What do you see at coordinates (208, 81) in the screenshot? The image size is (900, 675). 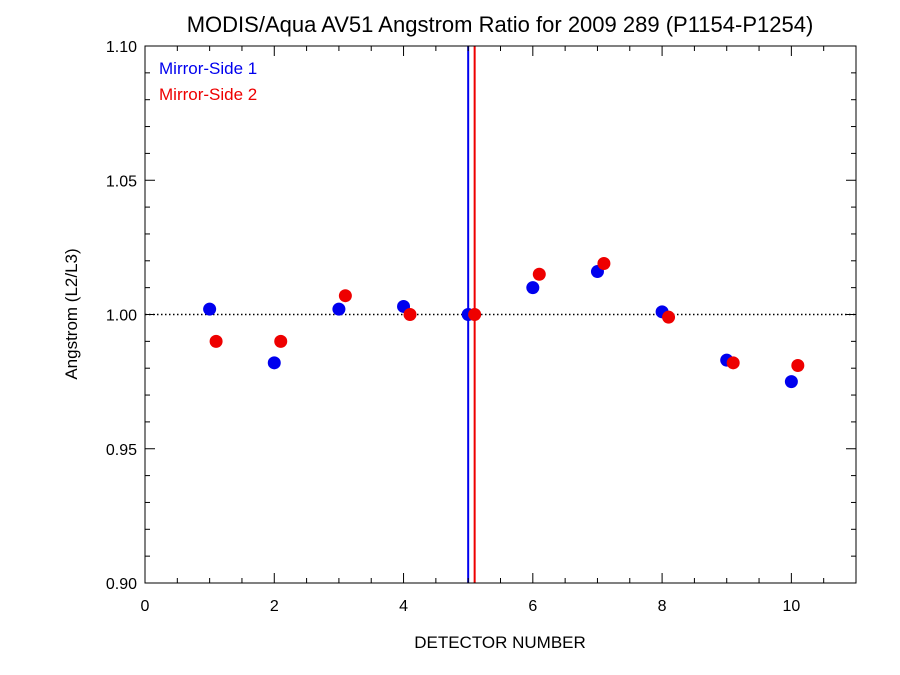 I see `legend: Mirror-Side 1 Mirror-Side 2` at bounding box center [208, 81].